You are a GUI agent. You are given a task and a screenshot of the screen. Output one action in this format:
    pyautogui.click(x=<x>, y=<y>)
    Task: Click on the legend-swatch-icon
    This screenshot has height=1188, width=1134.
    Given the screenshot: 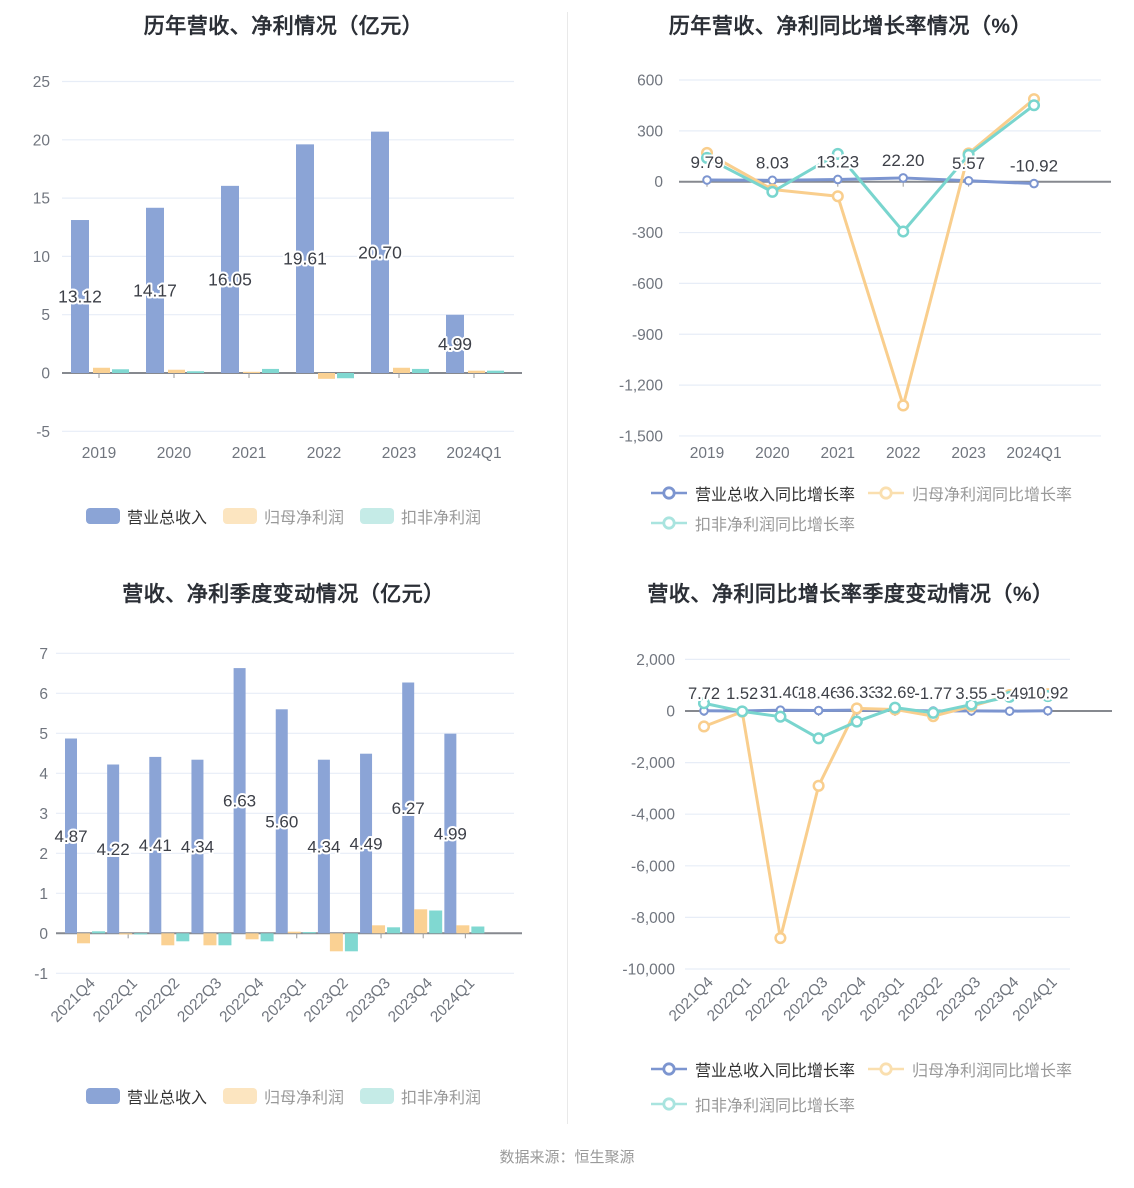 What is the action you would take?
    pyautogui.click(x=239, y=1096)
    